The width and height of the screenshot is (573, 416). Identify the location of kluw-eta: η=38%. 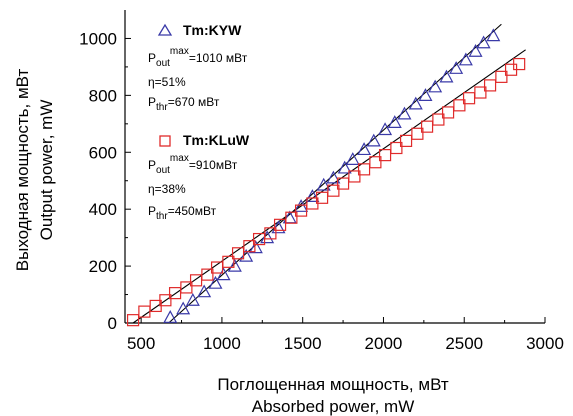
(167, 189).